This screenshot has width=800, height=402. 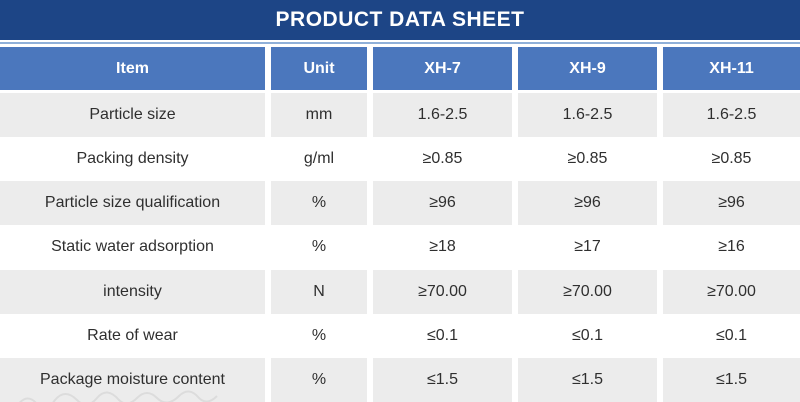 What do you see at coordinates (319, 68) in the screenshot?
I see `column-header-unit: Unit` at bounding box center [319, 68].